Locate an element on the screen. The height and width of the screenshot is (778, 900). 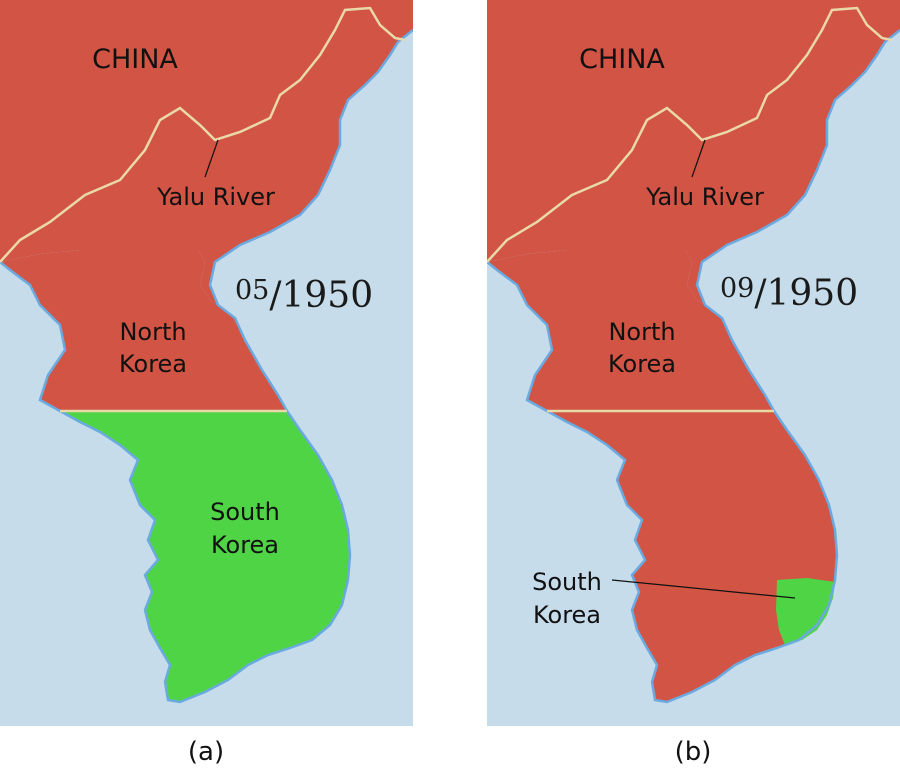
date-label: 09/1950 is located at coordinates (789, 293).